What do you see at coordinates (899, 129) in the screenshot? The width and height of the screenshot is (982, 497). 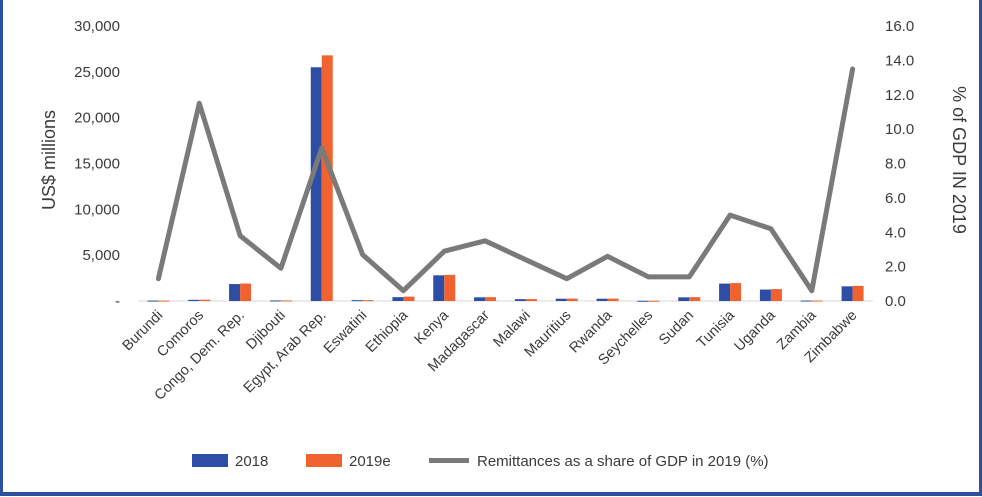 I see `y2-tick-label: 10.0` at bounding box center [899, 129].